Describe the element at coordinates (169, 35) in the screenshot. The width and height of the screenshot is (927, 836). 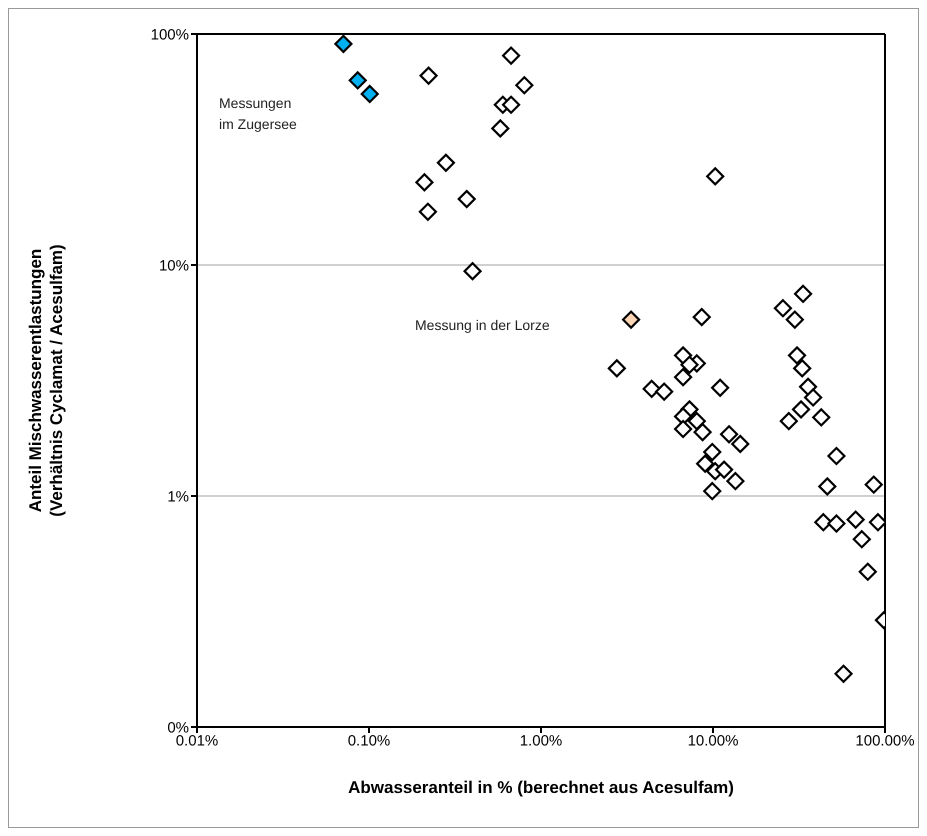
I see `y-tick-label: 100%` at that location.